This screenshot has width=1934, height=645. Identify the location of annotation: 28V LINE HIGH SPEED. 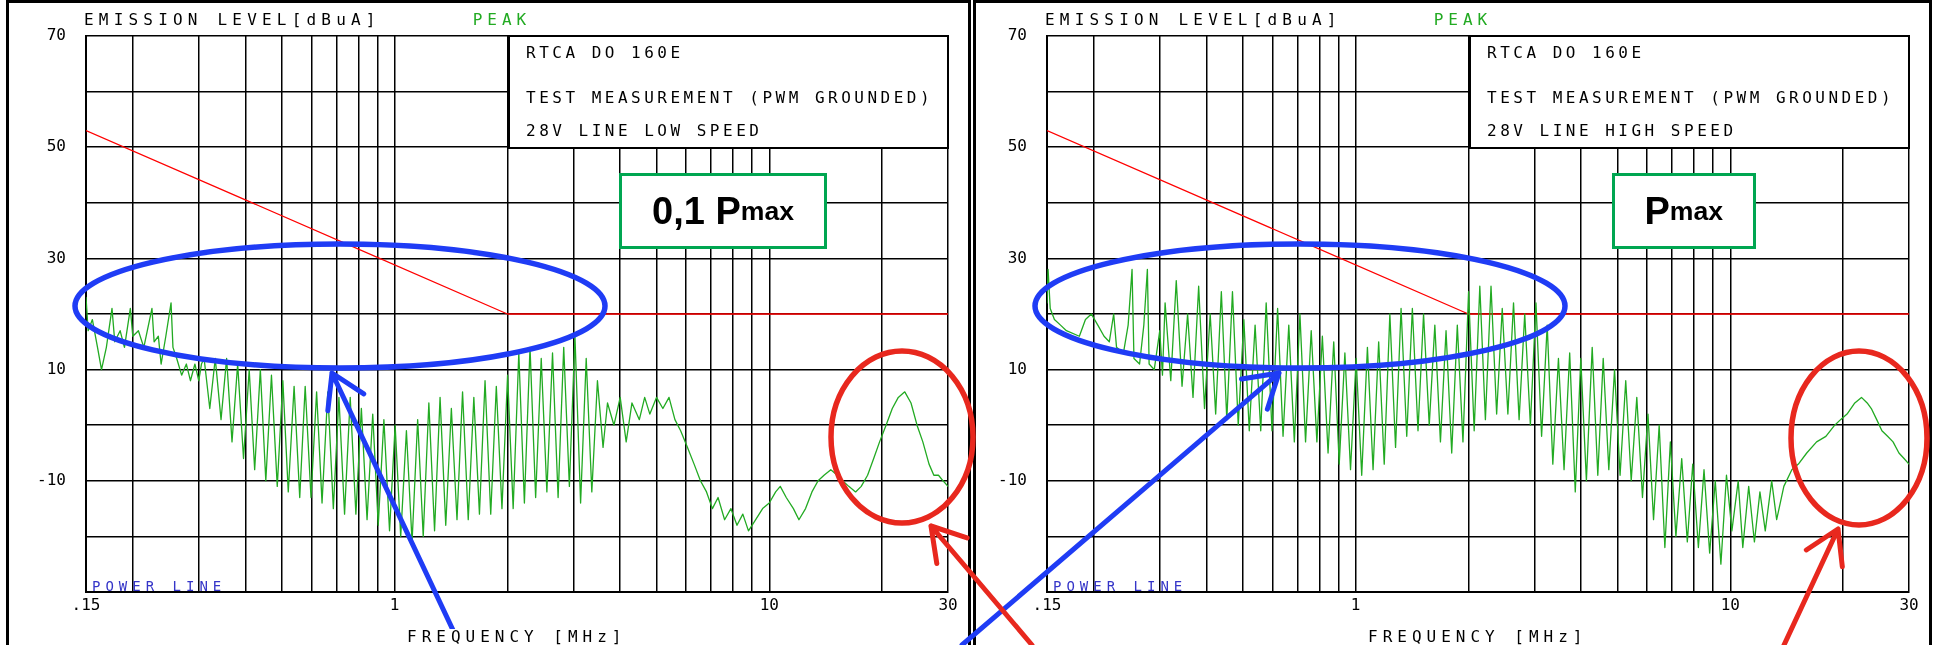
(1612, 130).